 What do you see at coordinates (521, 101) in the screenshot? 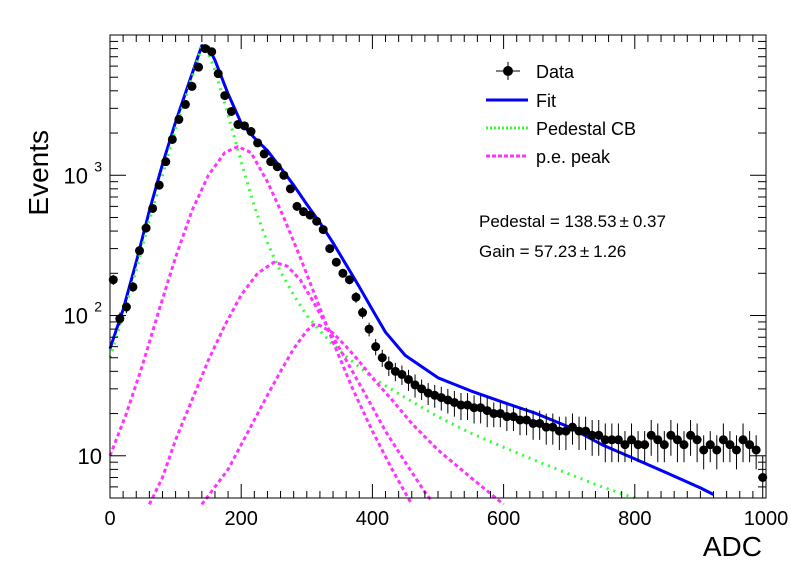
I see `legend-item-fit: Fit` at bounding box center [521, 101].